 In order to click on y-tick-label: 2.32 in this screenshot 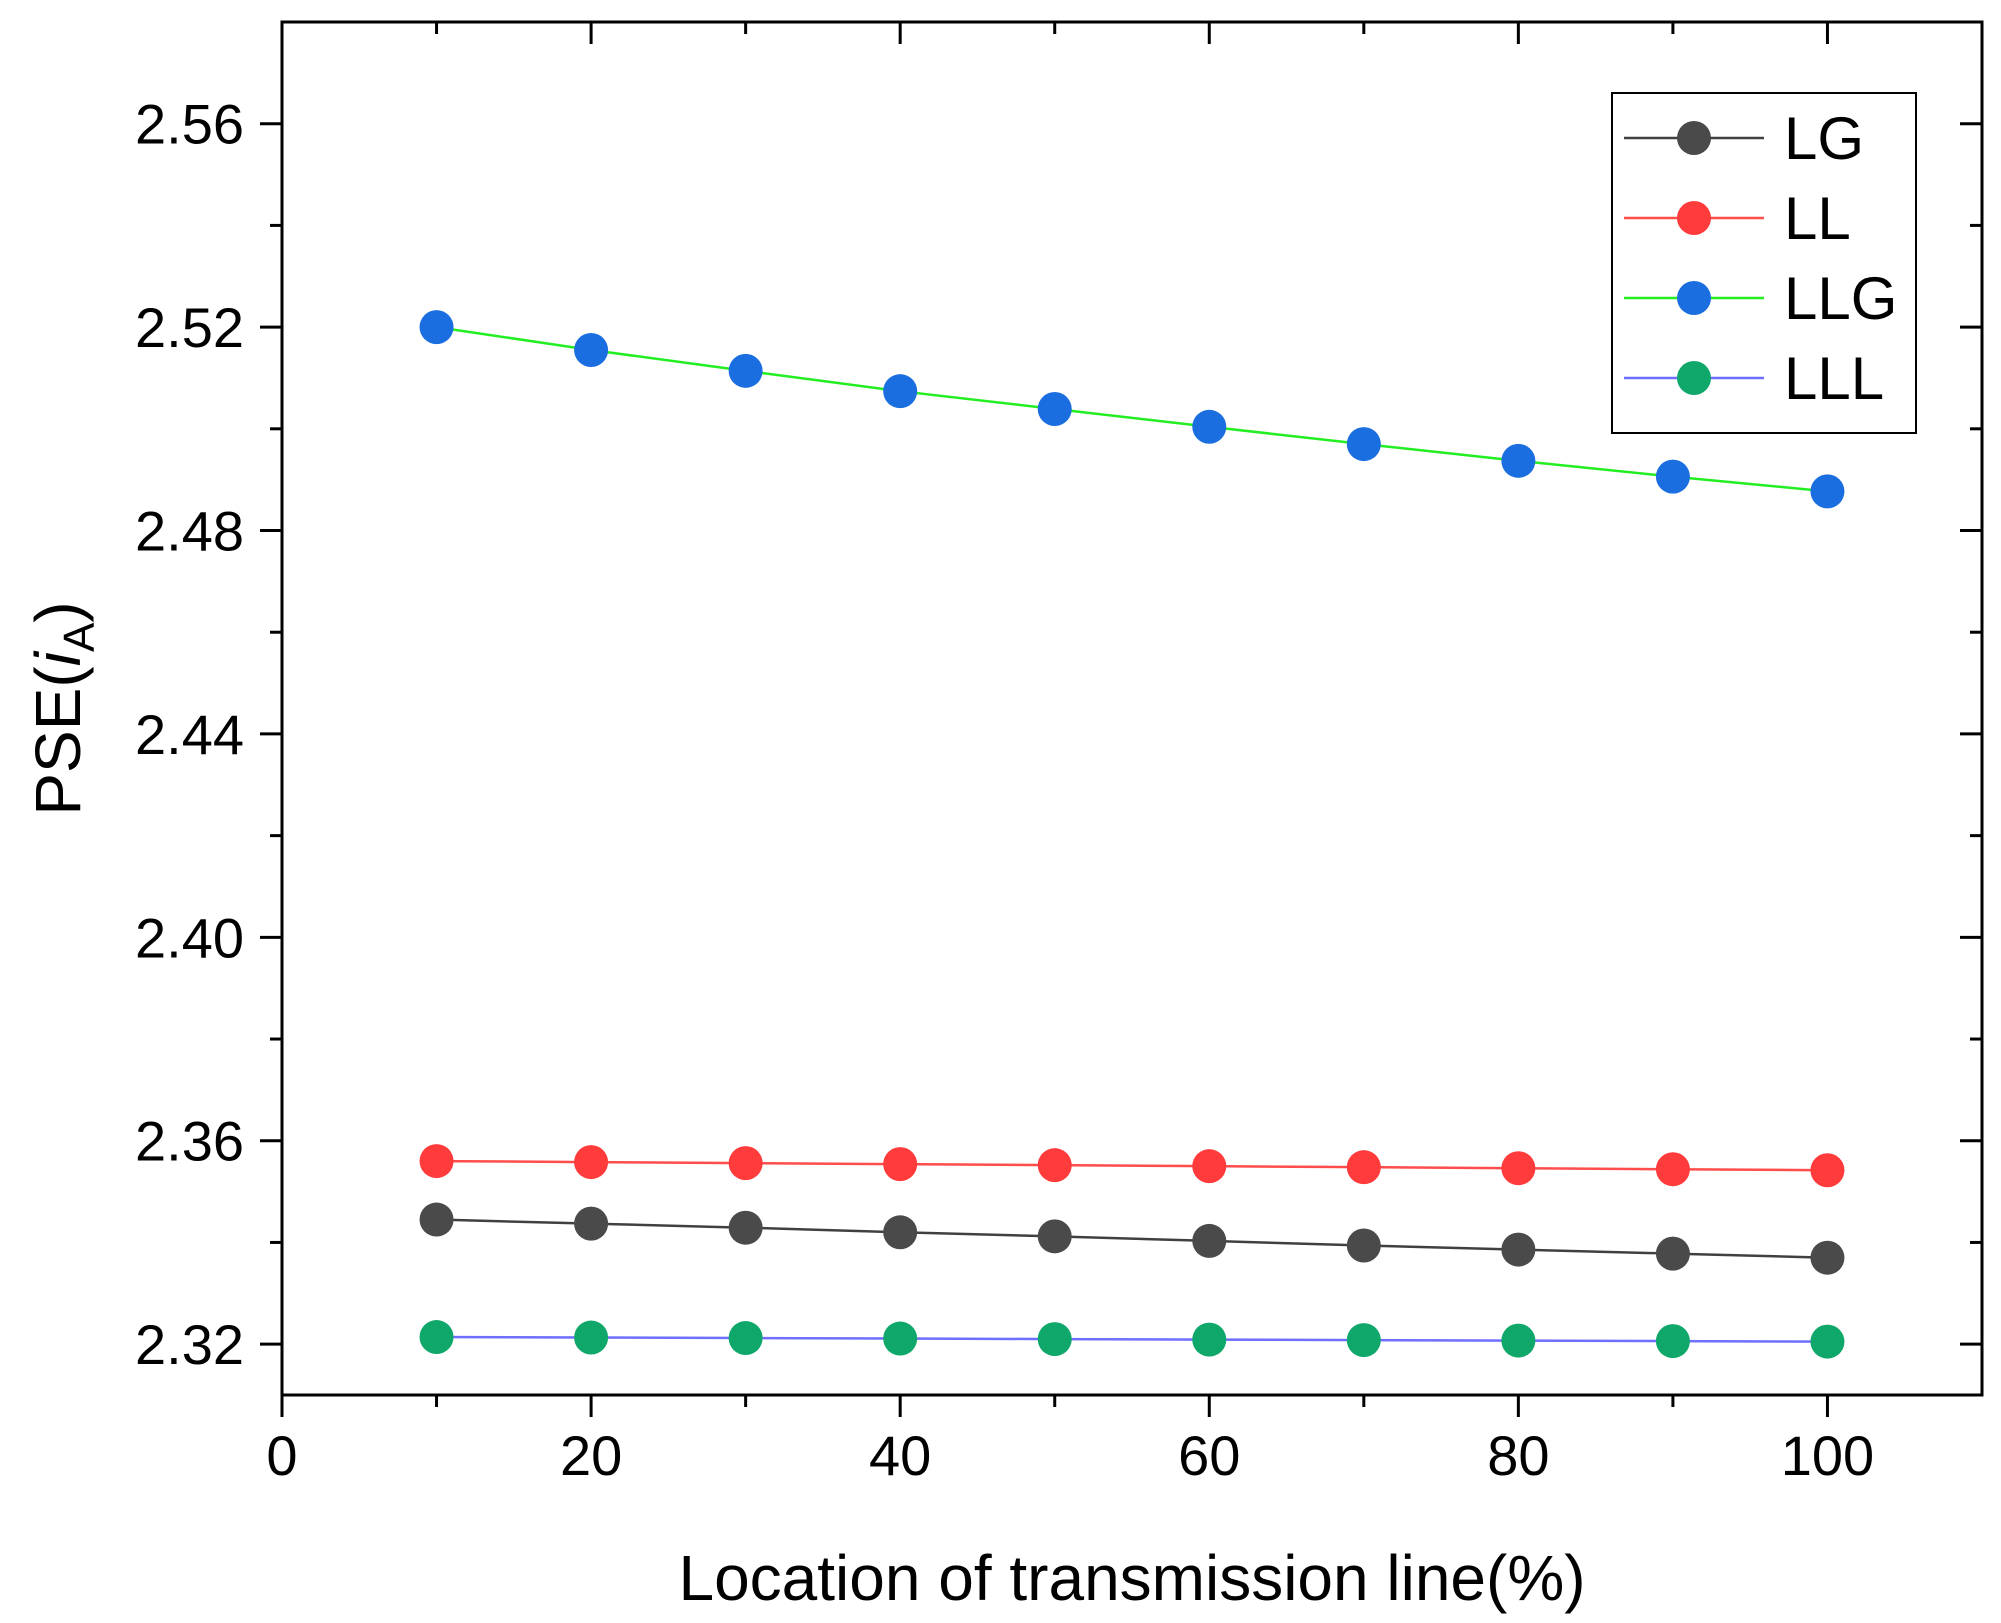, I will do `click(189, 1344)`.